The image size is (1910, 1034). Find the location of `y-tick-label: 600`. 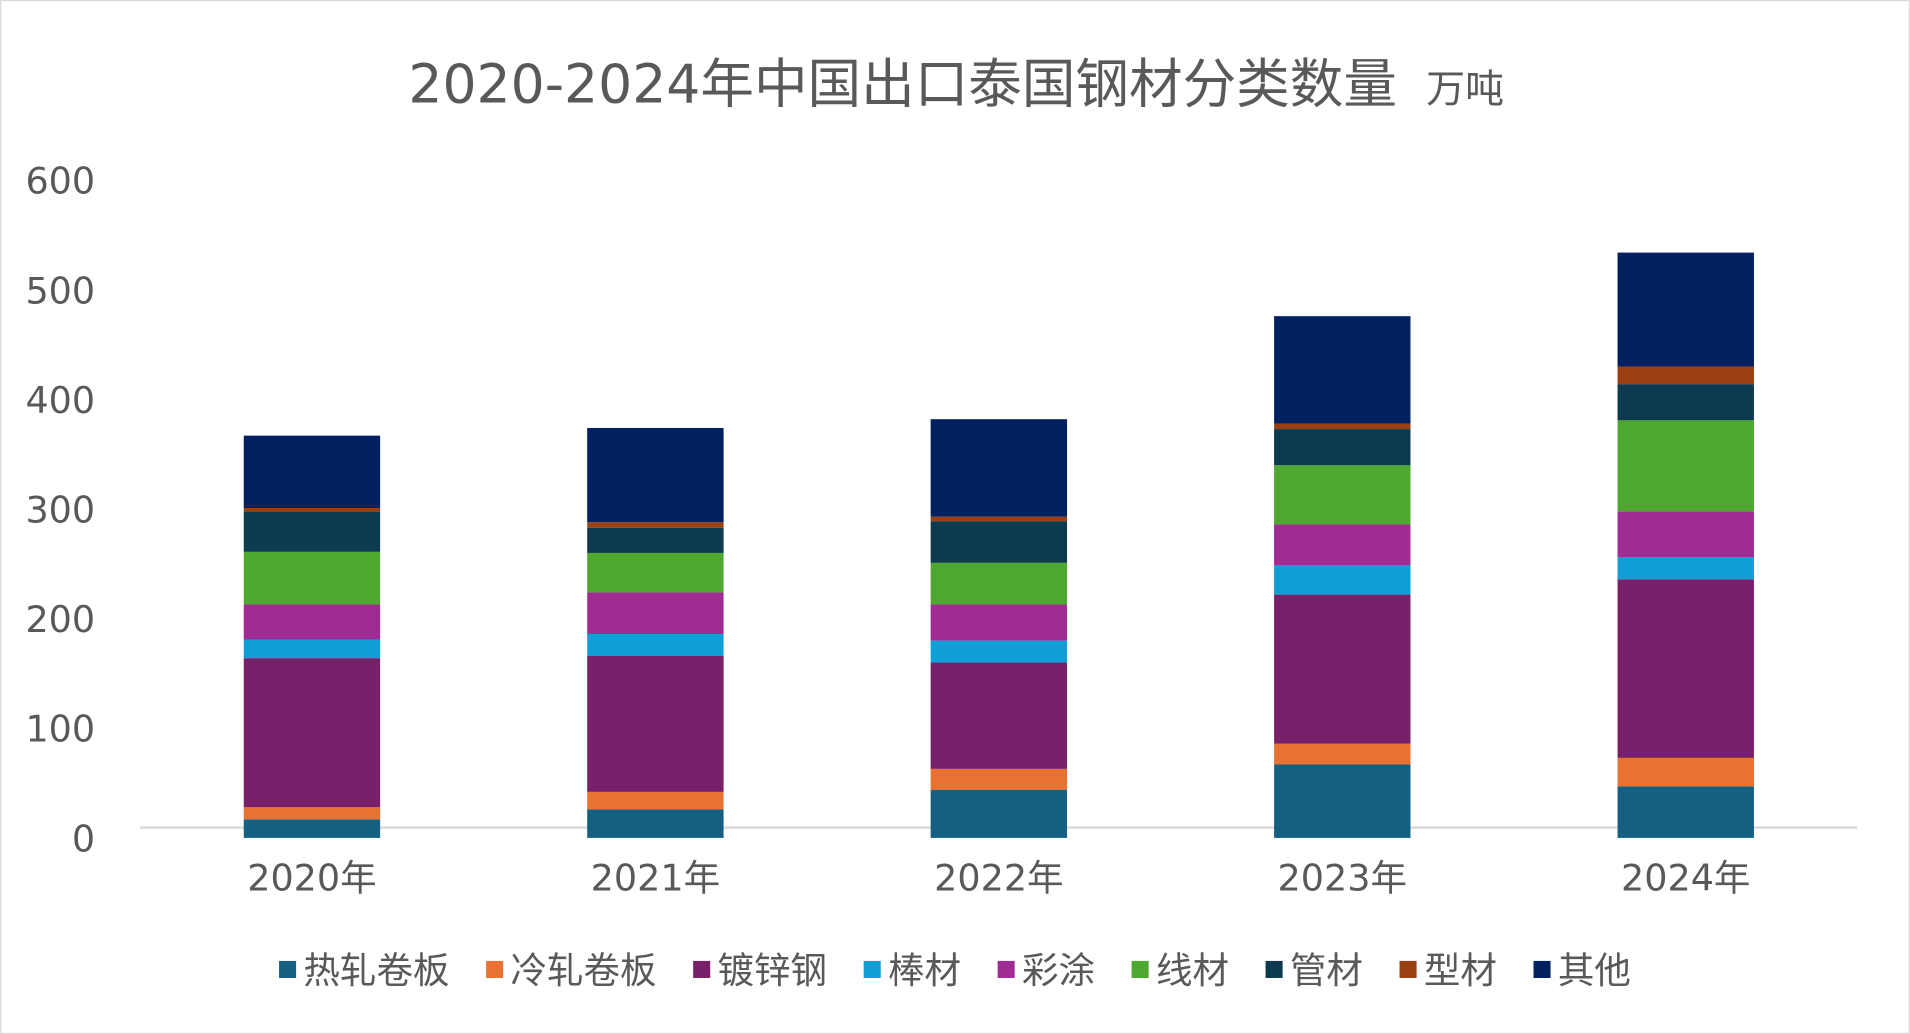

y-tick-label: 600 is located at coordinates (60, 181).